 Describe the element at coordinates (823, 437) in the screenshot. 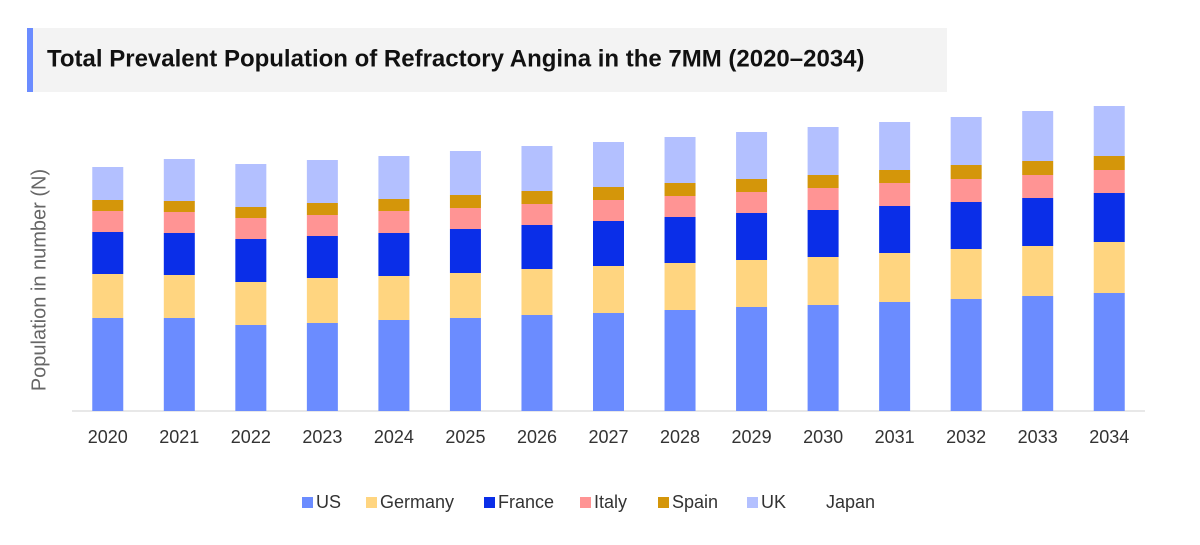

I see `x-tick-label: 2030` at that location.